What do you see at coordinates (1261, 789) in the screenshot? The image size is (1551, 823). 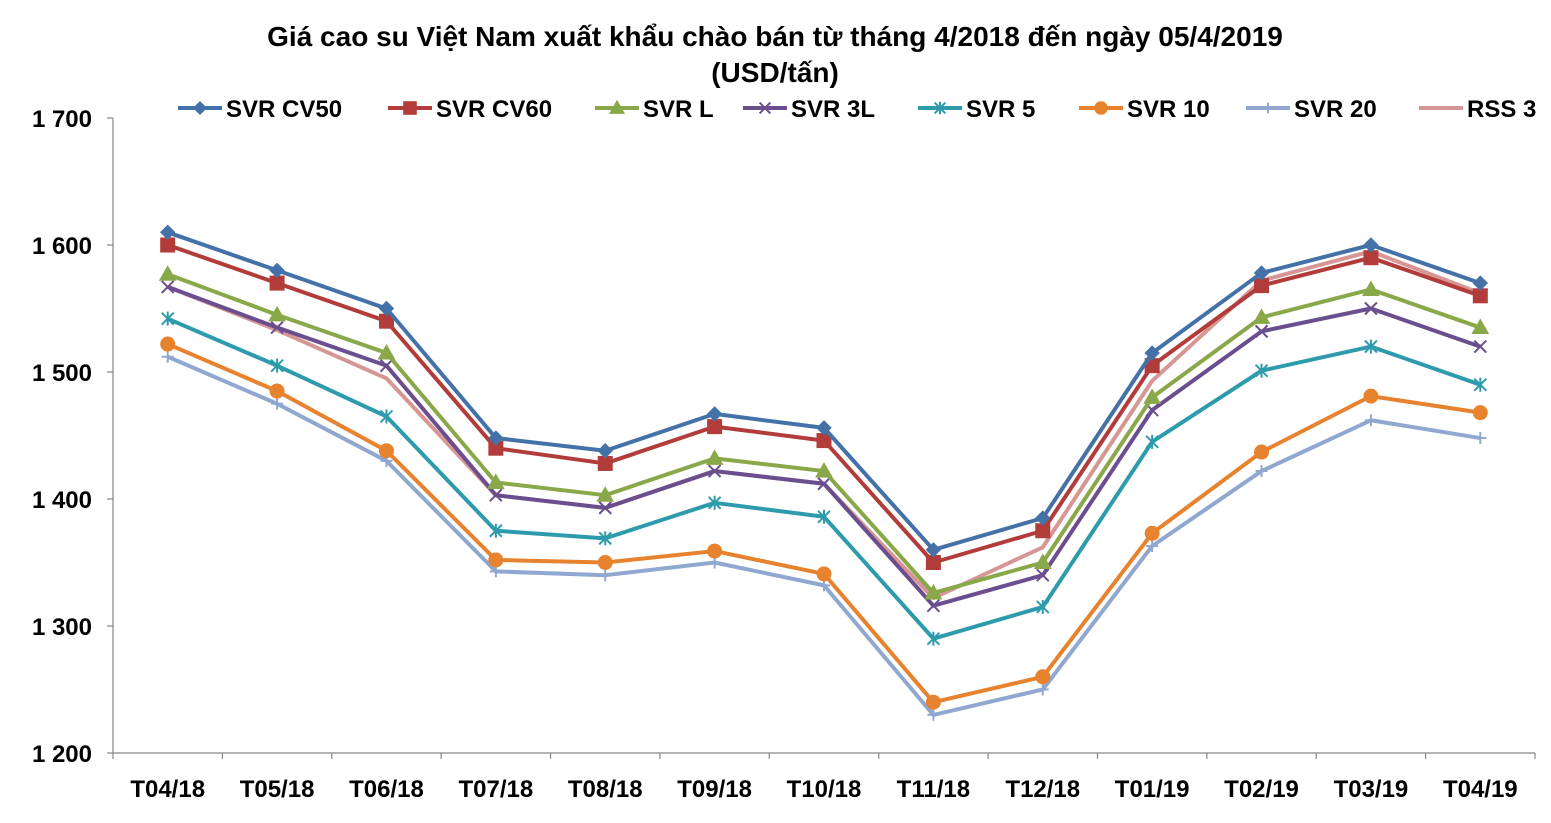 I see `x-tick-label: T02/19` at bounding box center [1261, 789].